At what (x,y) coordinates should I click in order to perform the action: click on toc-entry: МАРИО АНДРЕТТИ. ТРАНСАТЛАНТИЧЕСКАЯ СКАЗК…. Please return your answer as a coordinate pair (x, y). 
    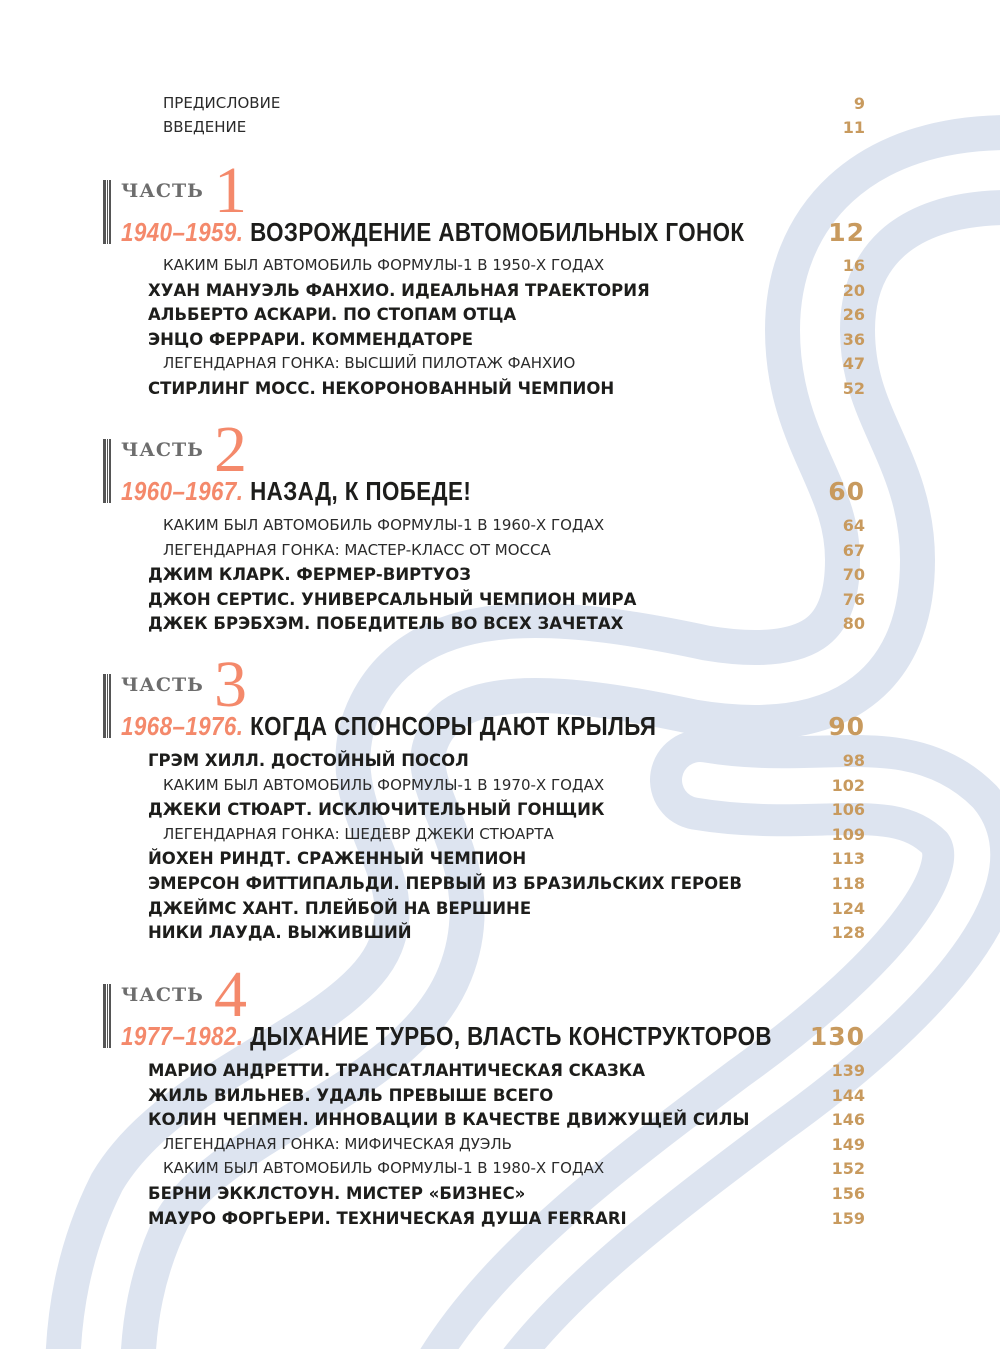
    Looking at the image, I should click on (500, 1073).